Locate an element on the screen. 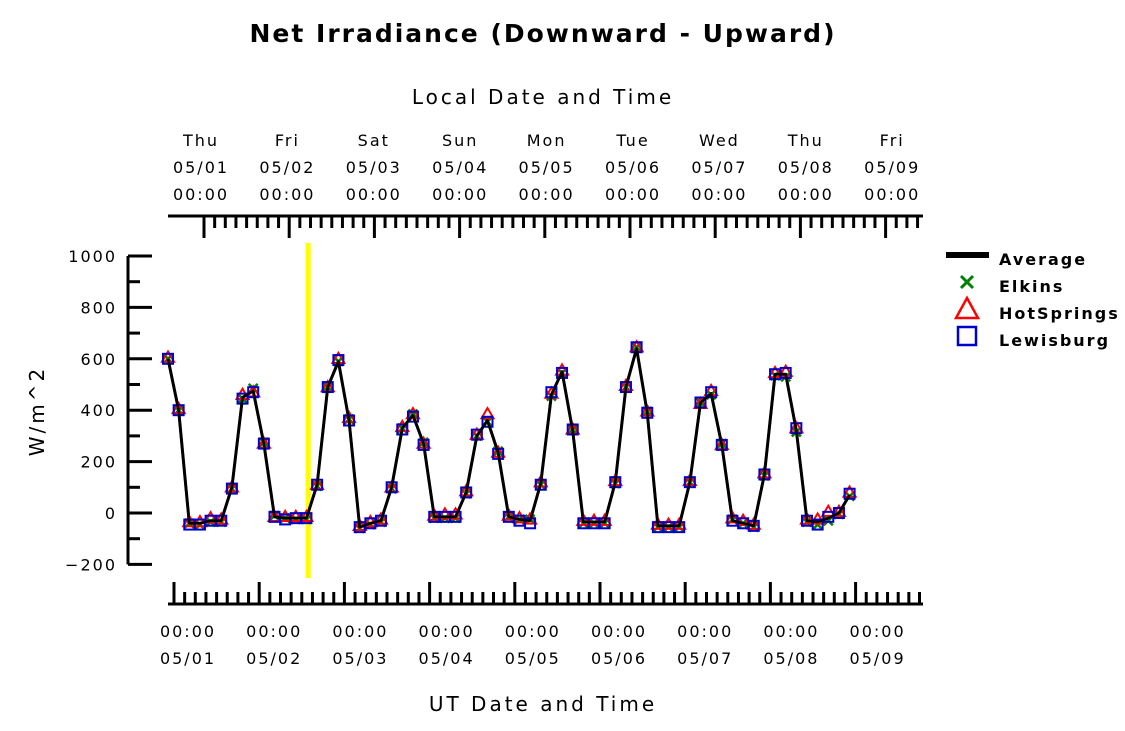  bottom-tick-date: 05/09 is located at coordinates (878, 658).